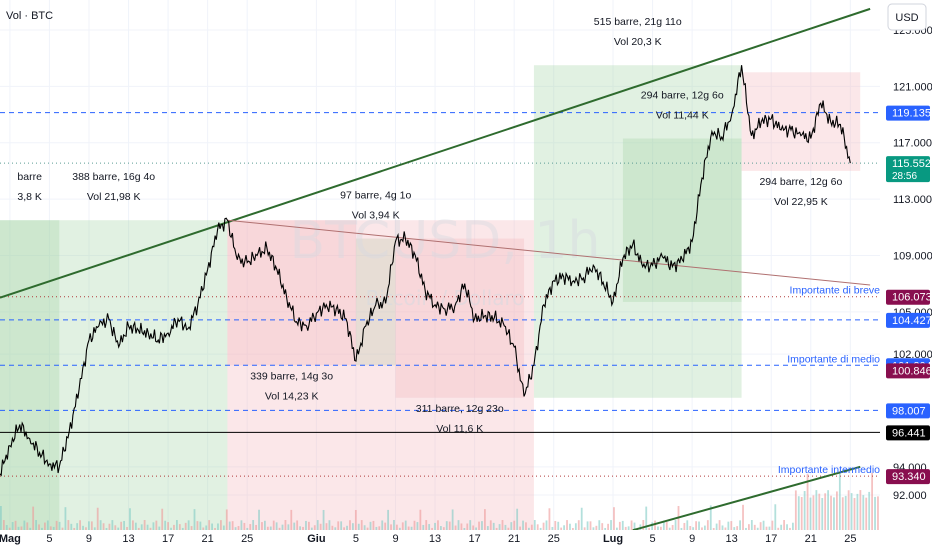  What do you see at coordinates (906, 275) in the screenshot?
I see `price-axis-bg` at bounding box center [906, 275].